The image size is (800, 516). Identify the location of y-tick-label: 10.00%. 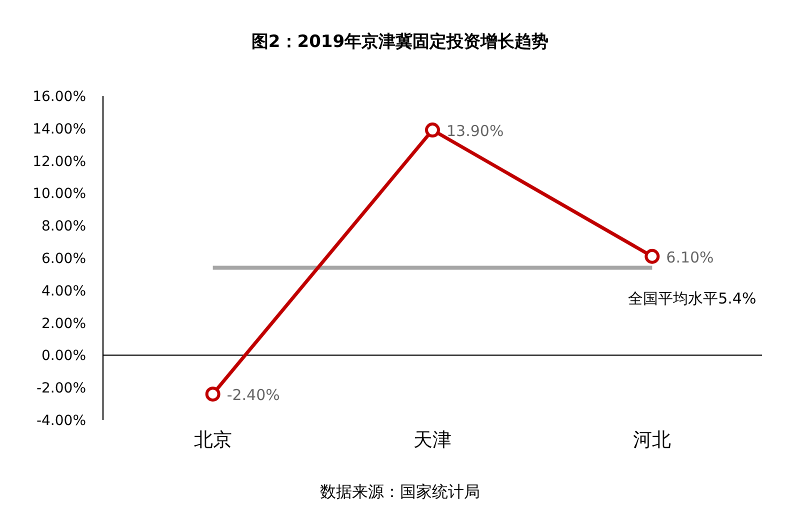
(59, 194).